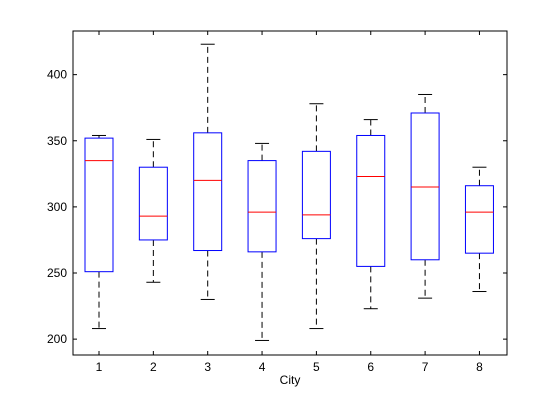 Image resolution: width=560 pixels, height=420 pixels. What do you see at coordinates (479, 367) in the screenshot?
I see `x-tick-label: 8` at bounding box center [479, 367].